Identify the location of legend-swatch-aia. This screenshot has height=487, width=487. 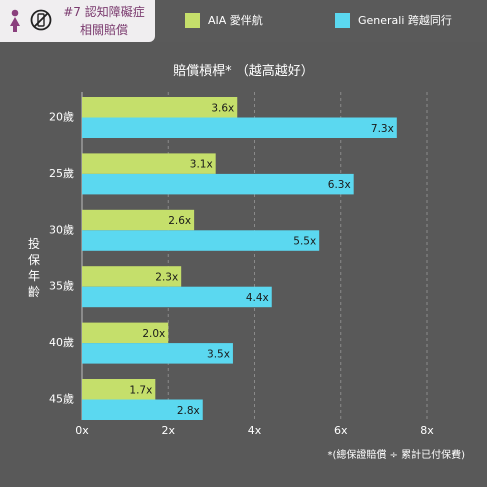
(192, 20).